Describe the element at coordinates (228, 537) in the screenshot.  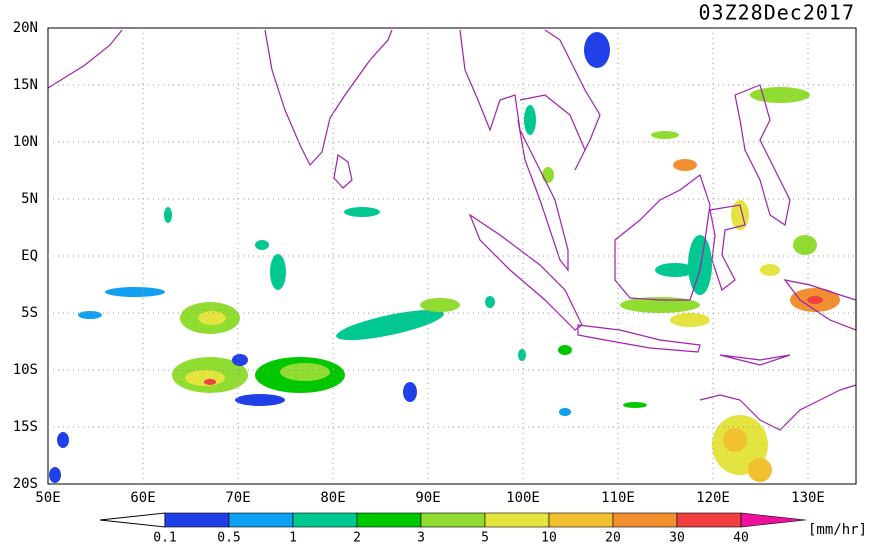
I see `colorbar-label: 0.5` at that location.